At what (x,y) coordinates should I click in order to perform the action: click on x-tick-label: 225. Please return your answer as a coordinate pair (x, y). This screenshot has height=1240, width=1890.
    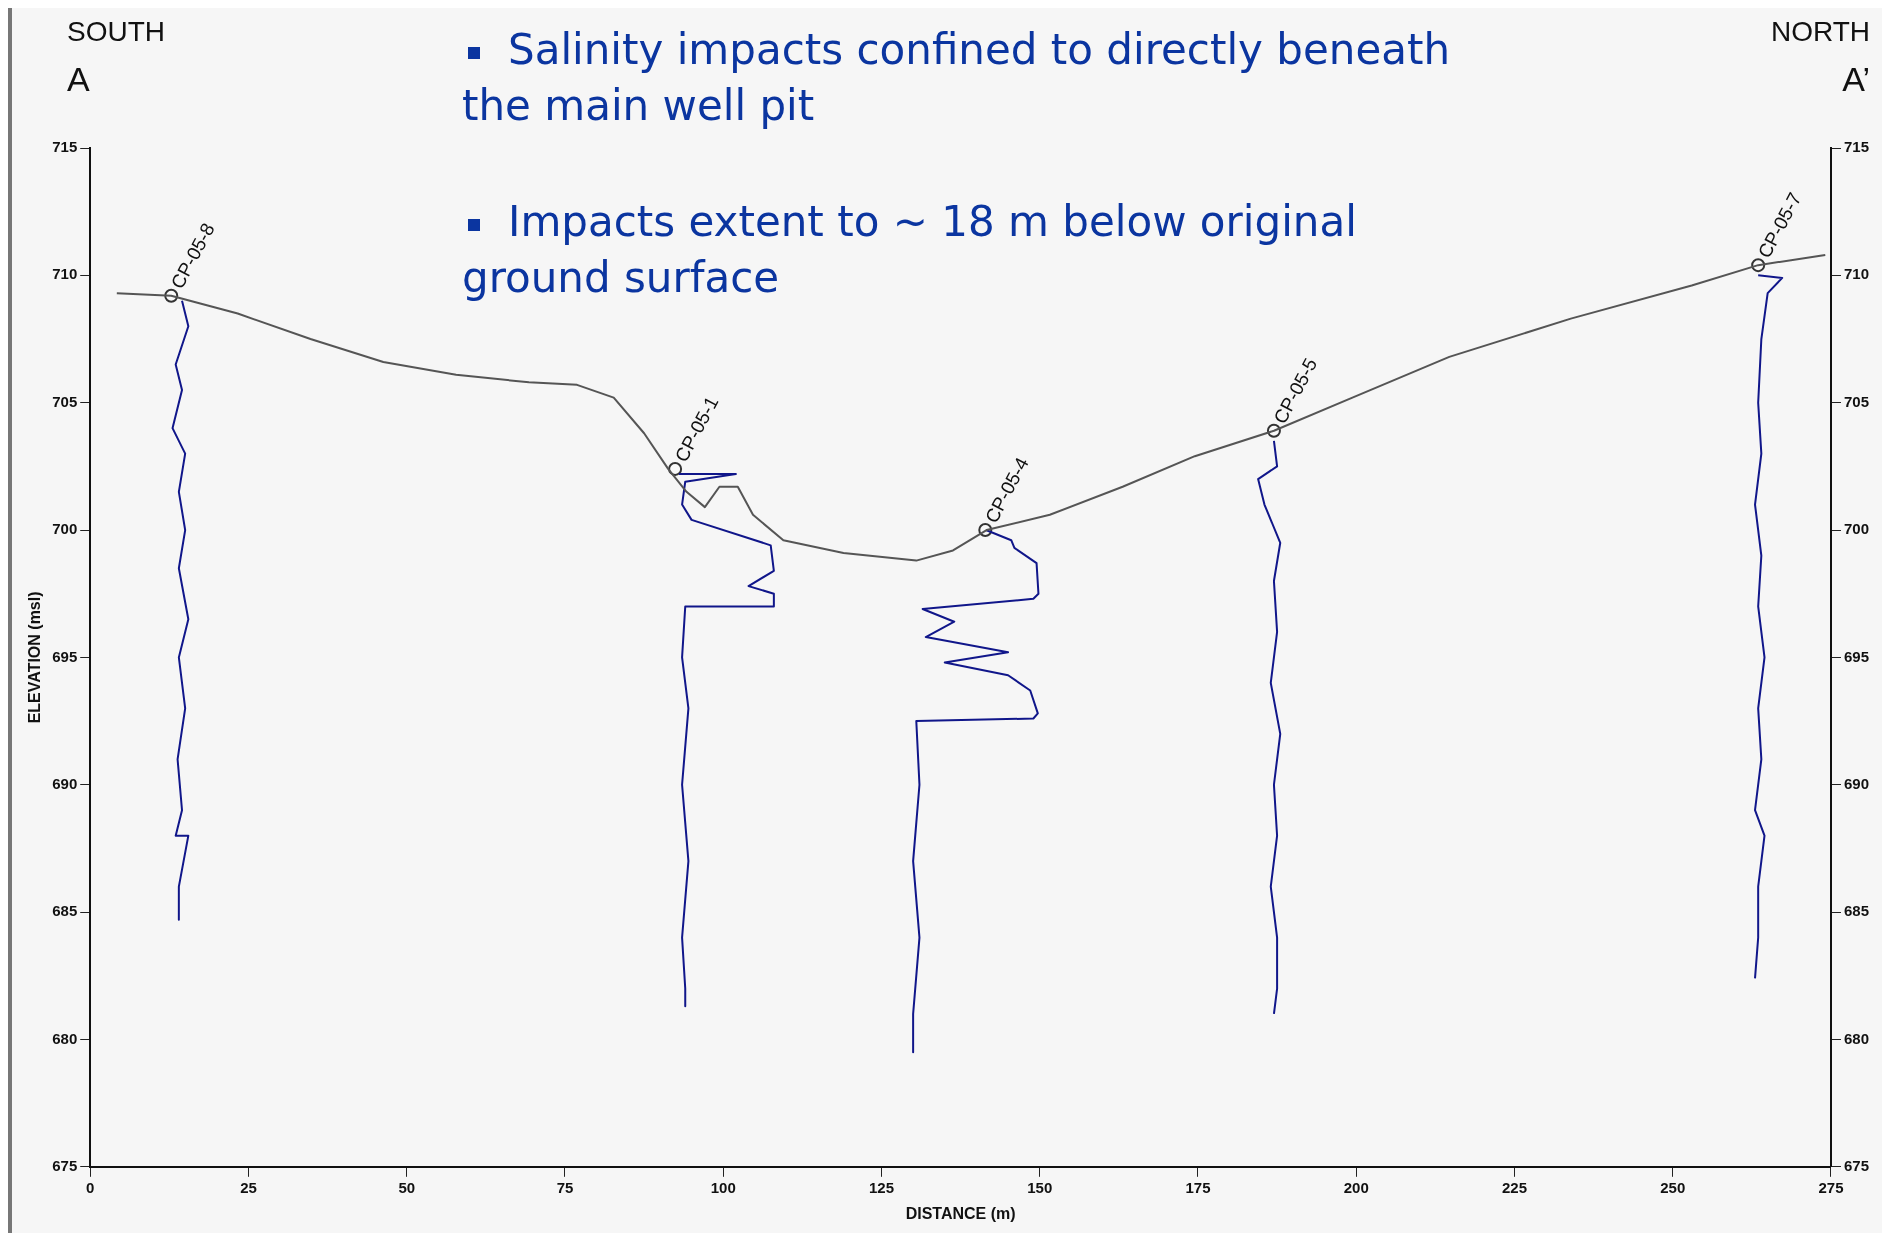
    Looking at the image, I should click on (1514, 1187).